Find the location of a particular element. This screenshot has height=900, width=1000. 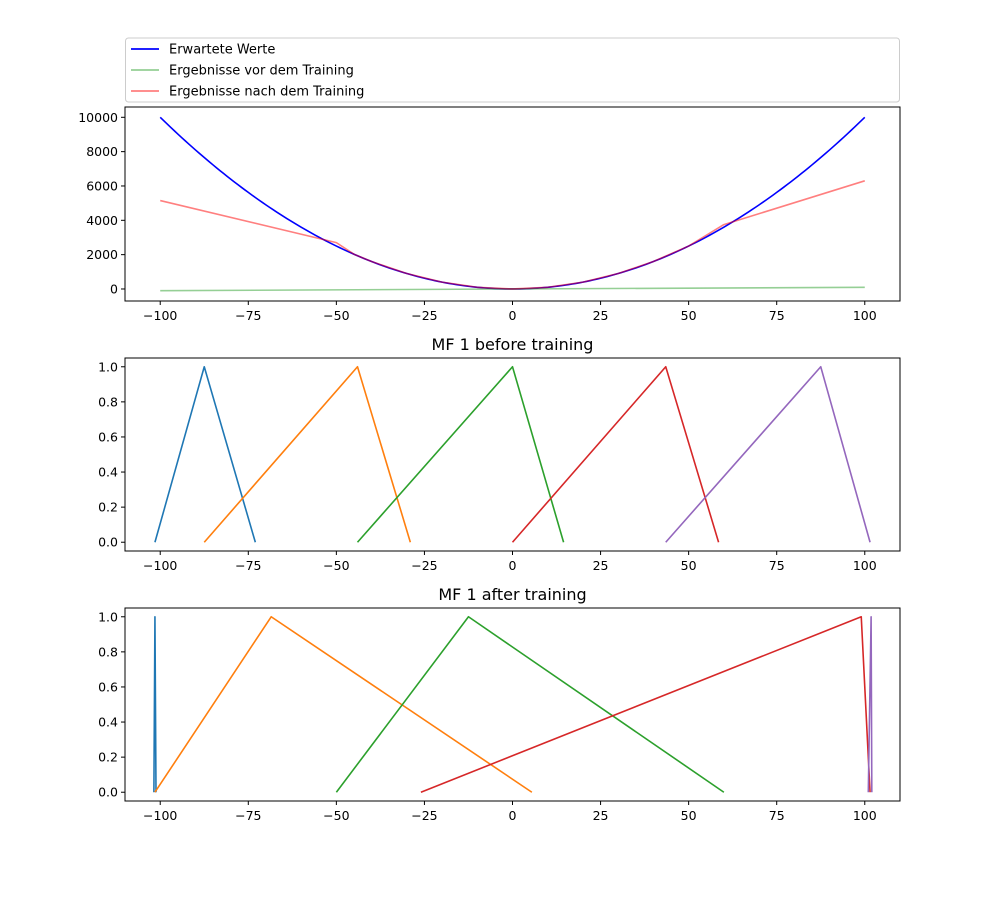

series-line-ergebnisse-nach-dem-training is located at coordinates (513, 235).